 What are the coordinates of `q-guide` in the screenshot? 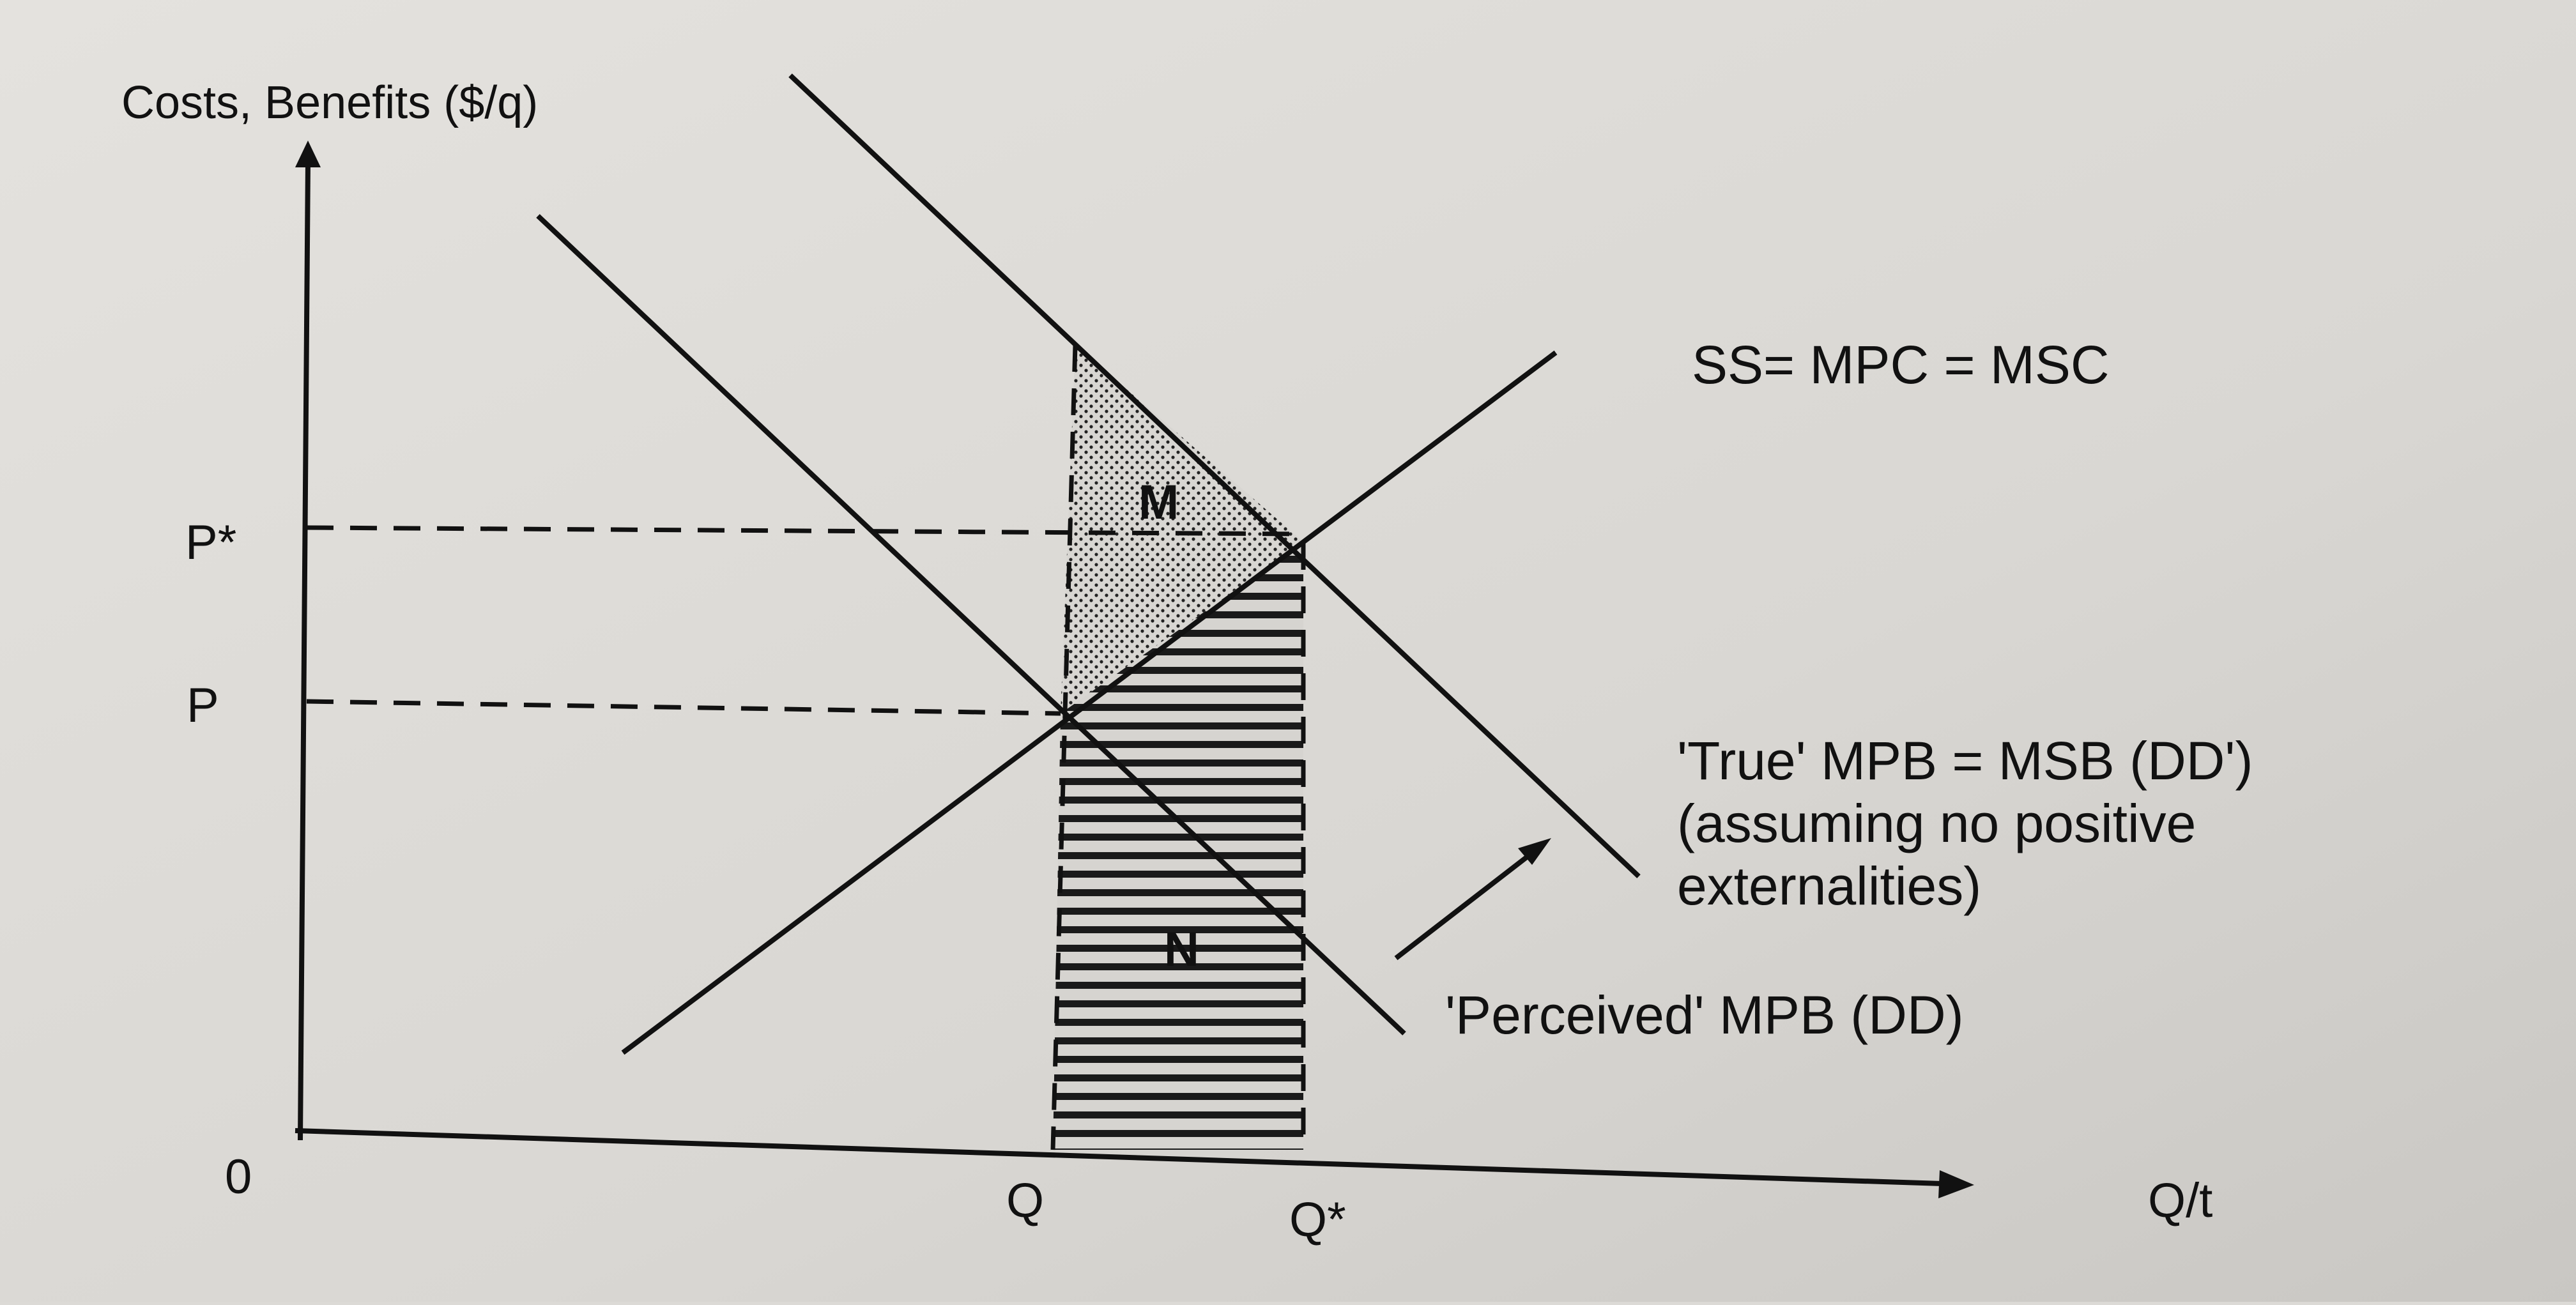 It's located at (1064, 747).